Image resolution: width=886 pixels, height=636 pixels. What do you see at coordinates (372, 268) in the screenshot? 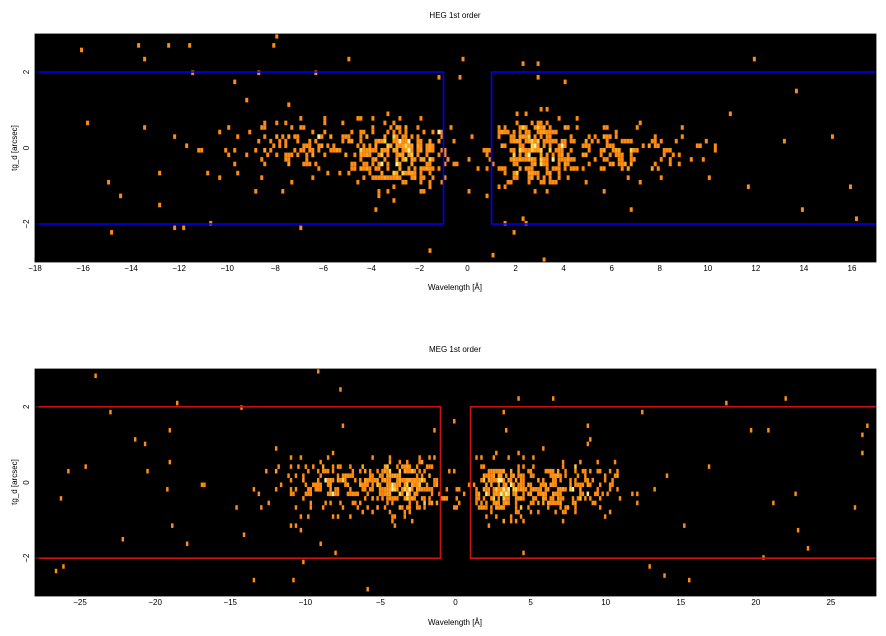
I see `x-tick-label: −4` at bounding box center [372, 268].